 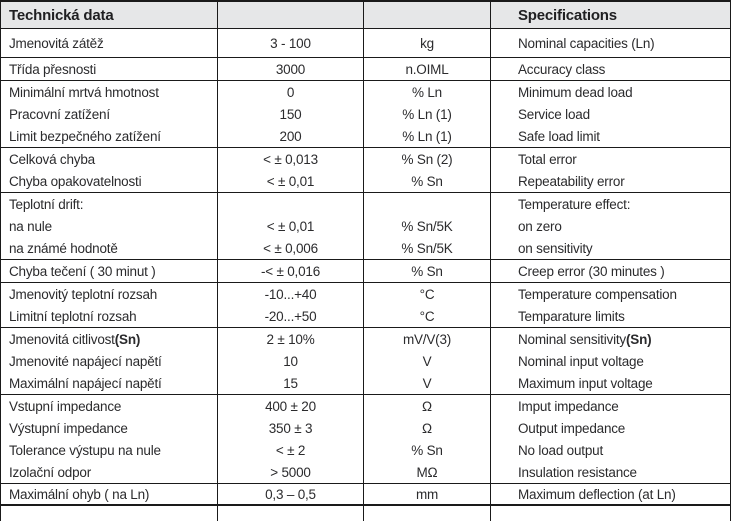 What do you see at coordinates (109, 159) in the screenshot?
I see `czech-label-cell: Celková chyba` at bounding box center [109, 159].